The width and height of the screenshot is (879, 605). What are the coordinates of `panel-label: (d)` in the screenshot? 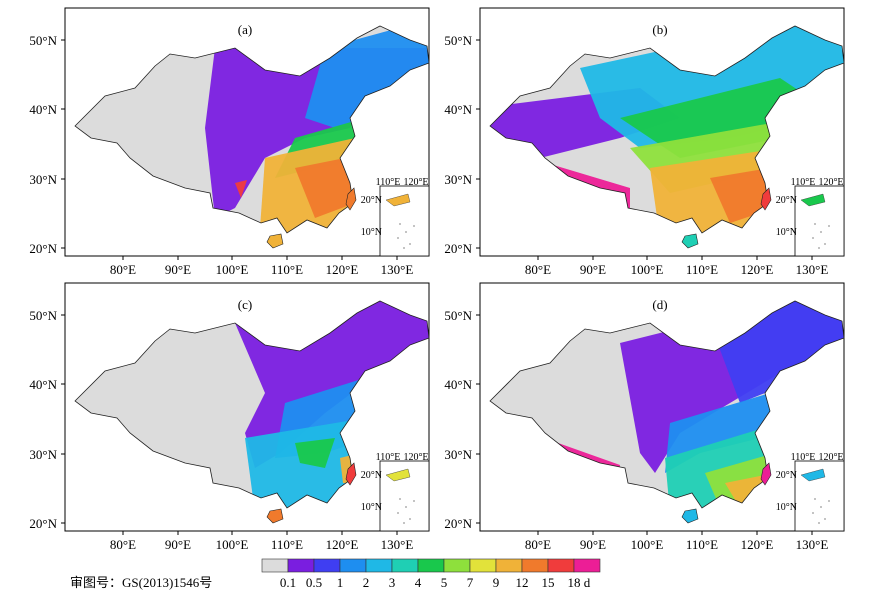 It's located at (659, 304).